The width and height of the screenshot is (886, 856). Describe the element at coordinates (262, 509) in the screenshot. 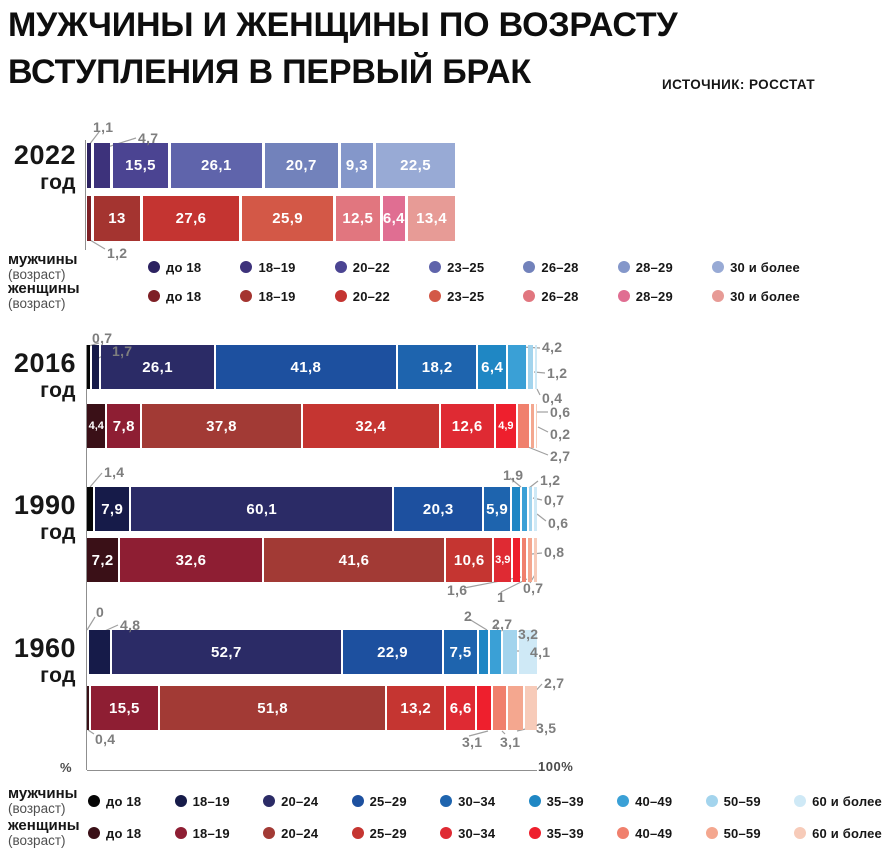

I see `segment-value-label: 60,1` at that location.